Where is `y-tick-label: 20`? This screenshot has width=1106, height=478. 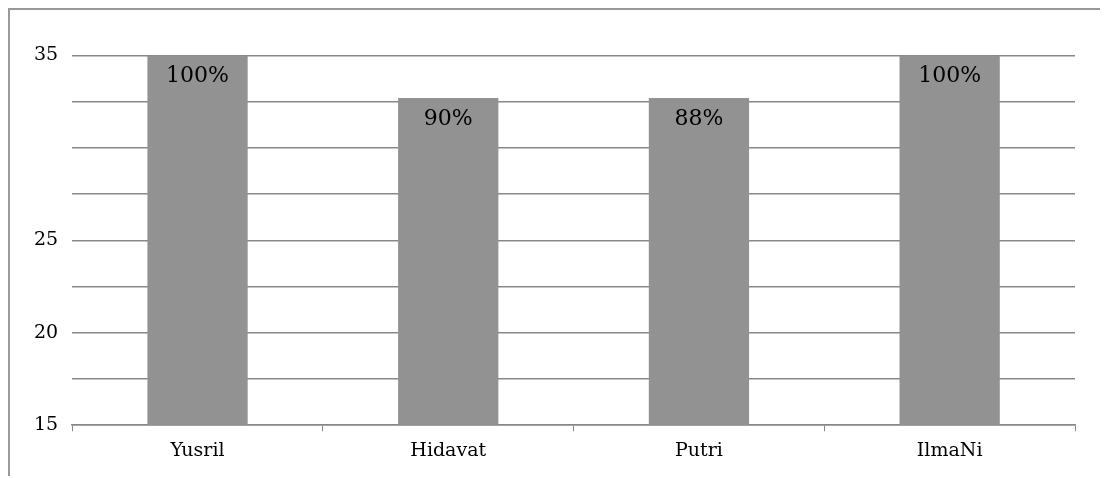
y-tick-label: 20 is located at coordinates (46, 330).